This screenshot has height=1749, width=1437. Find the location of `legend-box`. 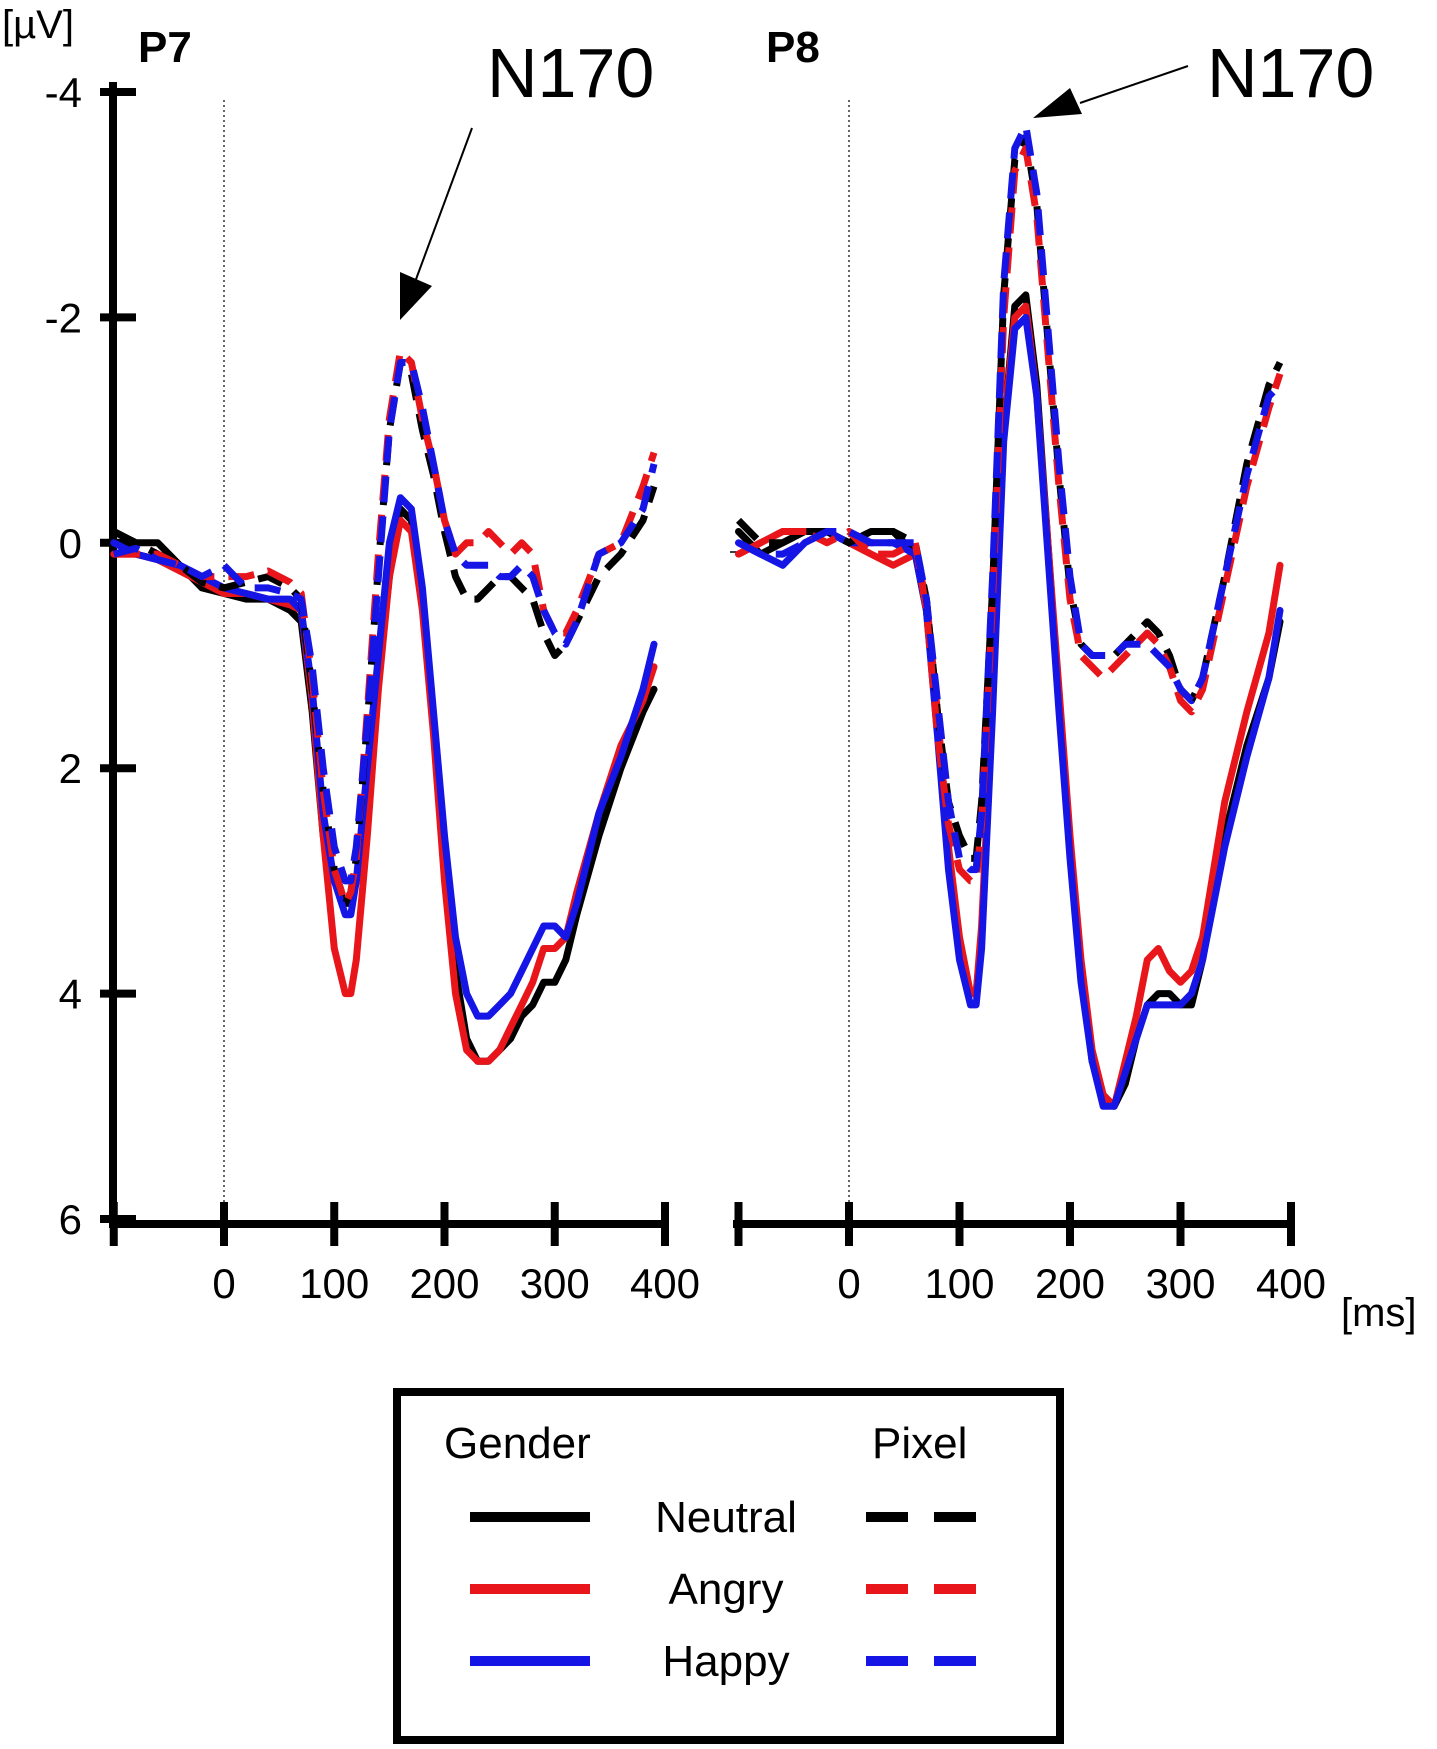

legend-box is located at coordinates (728, 1566).